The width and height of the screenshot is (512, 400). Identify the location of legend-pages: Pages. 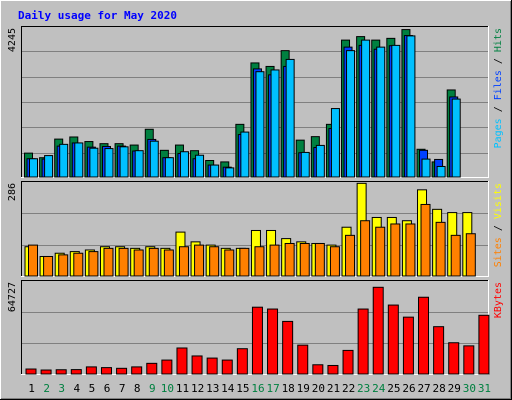
(498, 133).